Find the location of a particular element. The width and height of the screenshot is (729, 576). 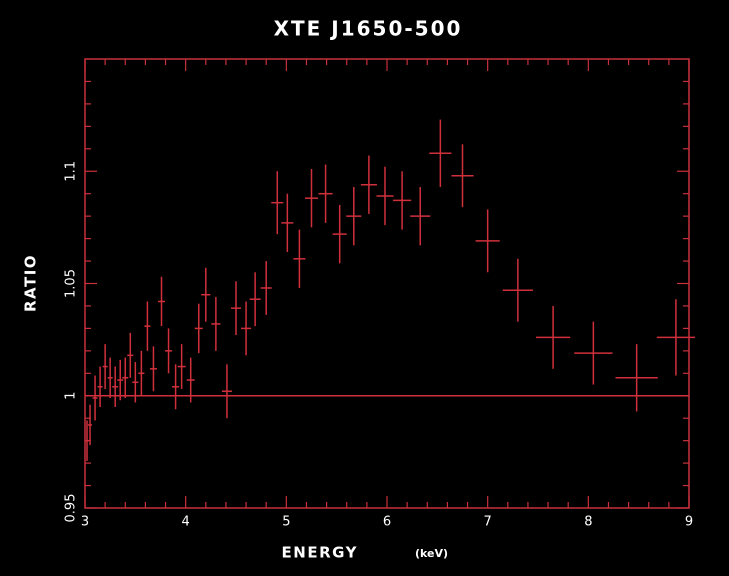

chart-title: XTE J1650-500 is located at coordinates (368, 29).